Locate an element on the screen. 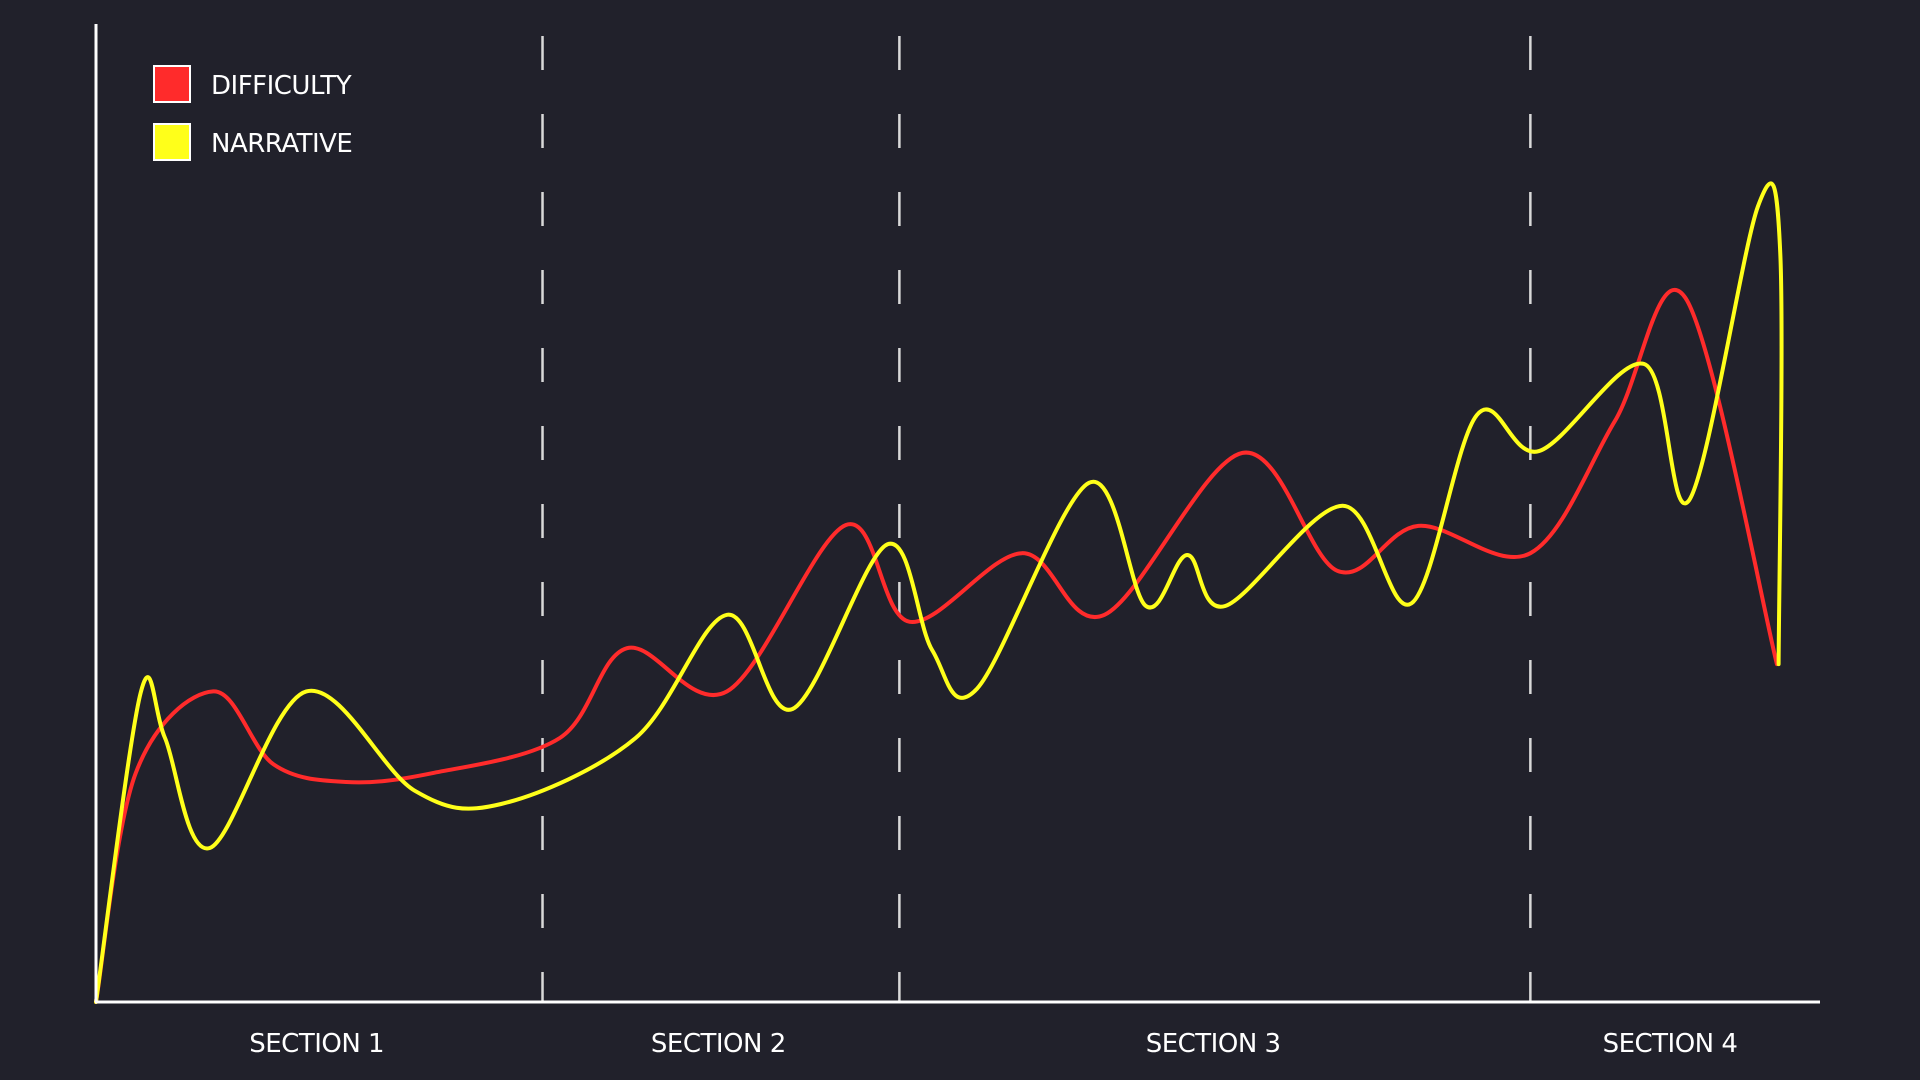  legend: DIFFICULTY NARRATIVE is located at coordinates (253, 113).